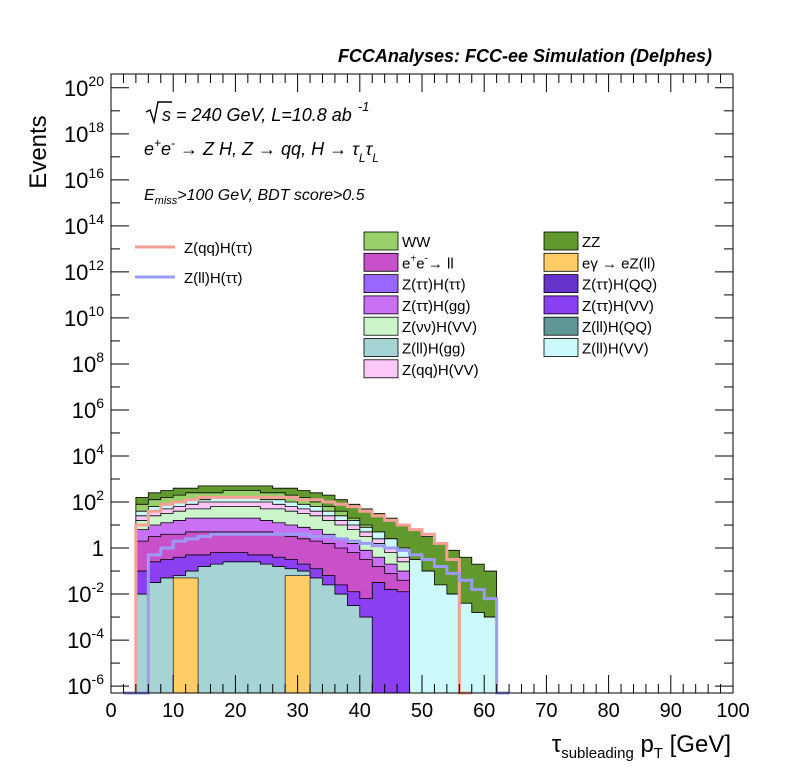 Image resolution: width=796 pixels, height=777 pixels. Describe the element at coordinates (732, 711) in the screenshot. I see `x-tick-label: 100` at that location.